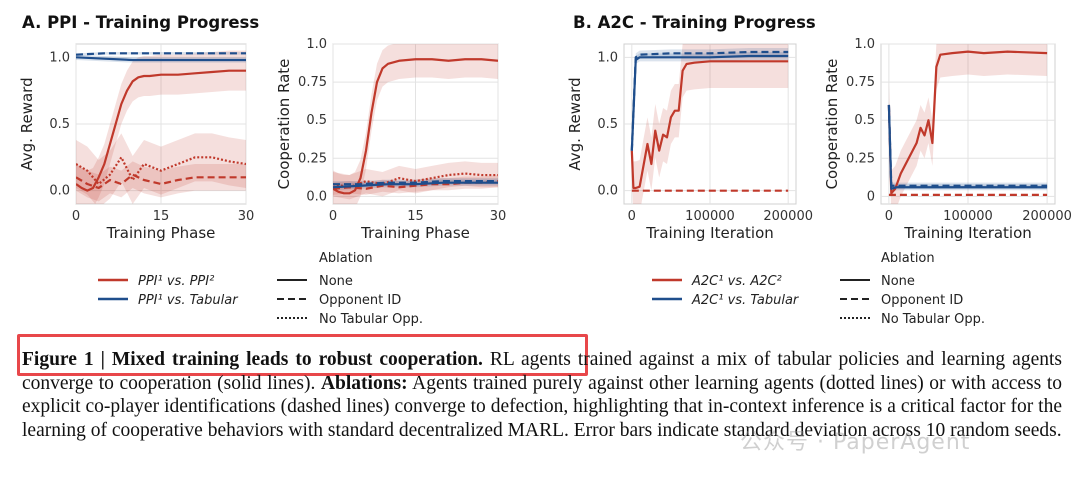 The width and height of the screenshot is (1080, 486). What do you see at coordinates (933, 319) in the screenshot?
I see `legend-b-label-no-tabular: No Tabular Opp.` at bounding box center [933, 319].